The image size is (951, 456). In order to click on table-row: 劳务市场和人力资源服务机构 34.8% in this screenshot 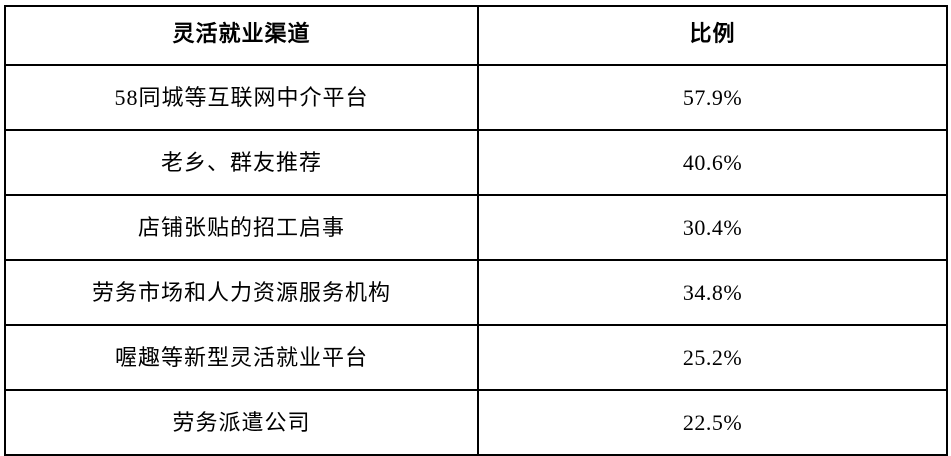, I will do `click(476, 292)`.